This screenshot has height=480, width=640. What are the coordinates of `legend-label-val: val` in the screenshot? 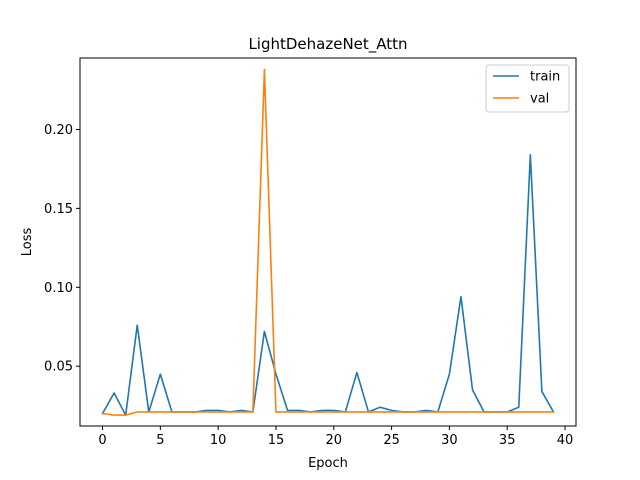 It's located at (539, 99).